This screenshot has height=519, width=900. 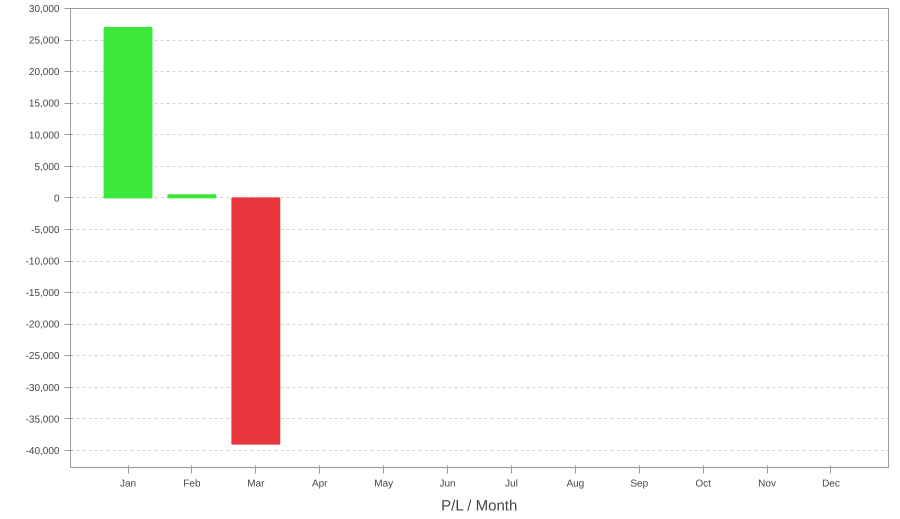 I want to click on x-tick-label: Feb, so click(x=192, y=484).